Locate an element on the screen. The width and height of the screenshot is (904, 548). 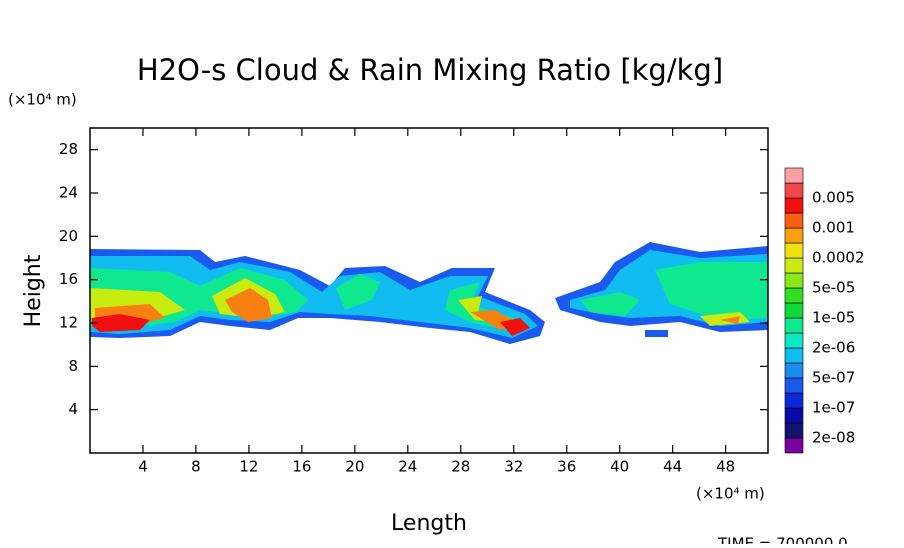
x-tick-label: 40 is located at coordinates (619, 467).